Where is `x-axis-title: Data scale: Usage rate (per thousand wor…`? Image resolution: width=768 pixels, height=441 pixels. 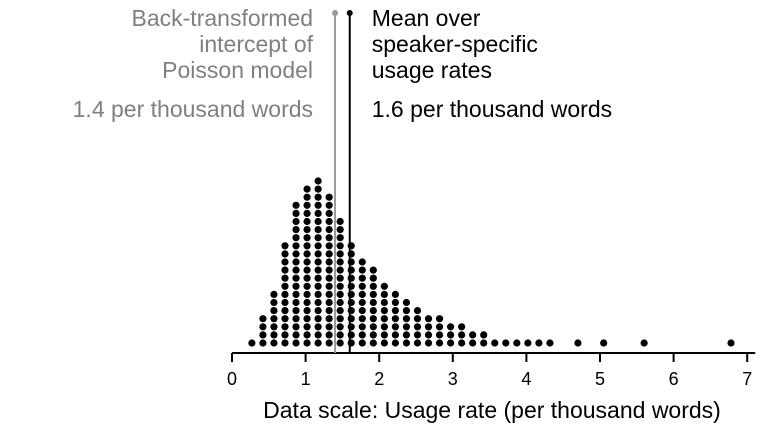 x-axis-title: Data scale: Usage rate (per thousand wor… is located at coordinates (492, 410).